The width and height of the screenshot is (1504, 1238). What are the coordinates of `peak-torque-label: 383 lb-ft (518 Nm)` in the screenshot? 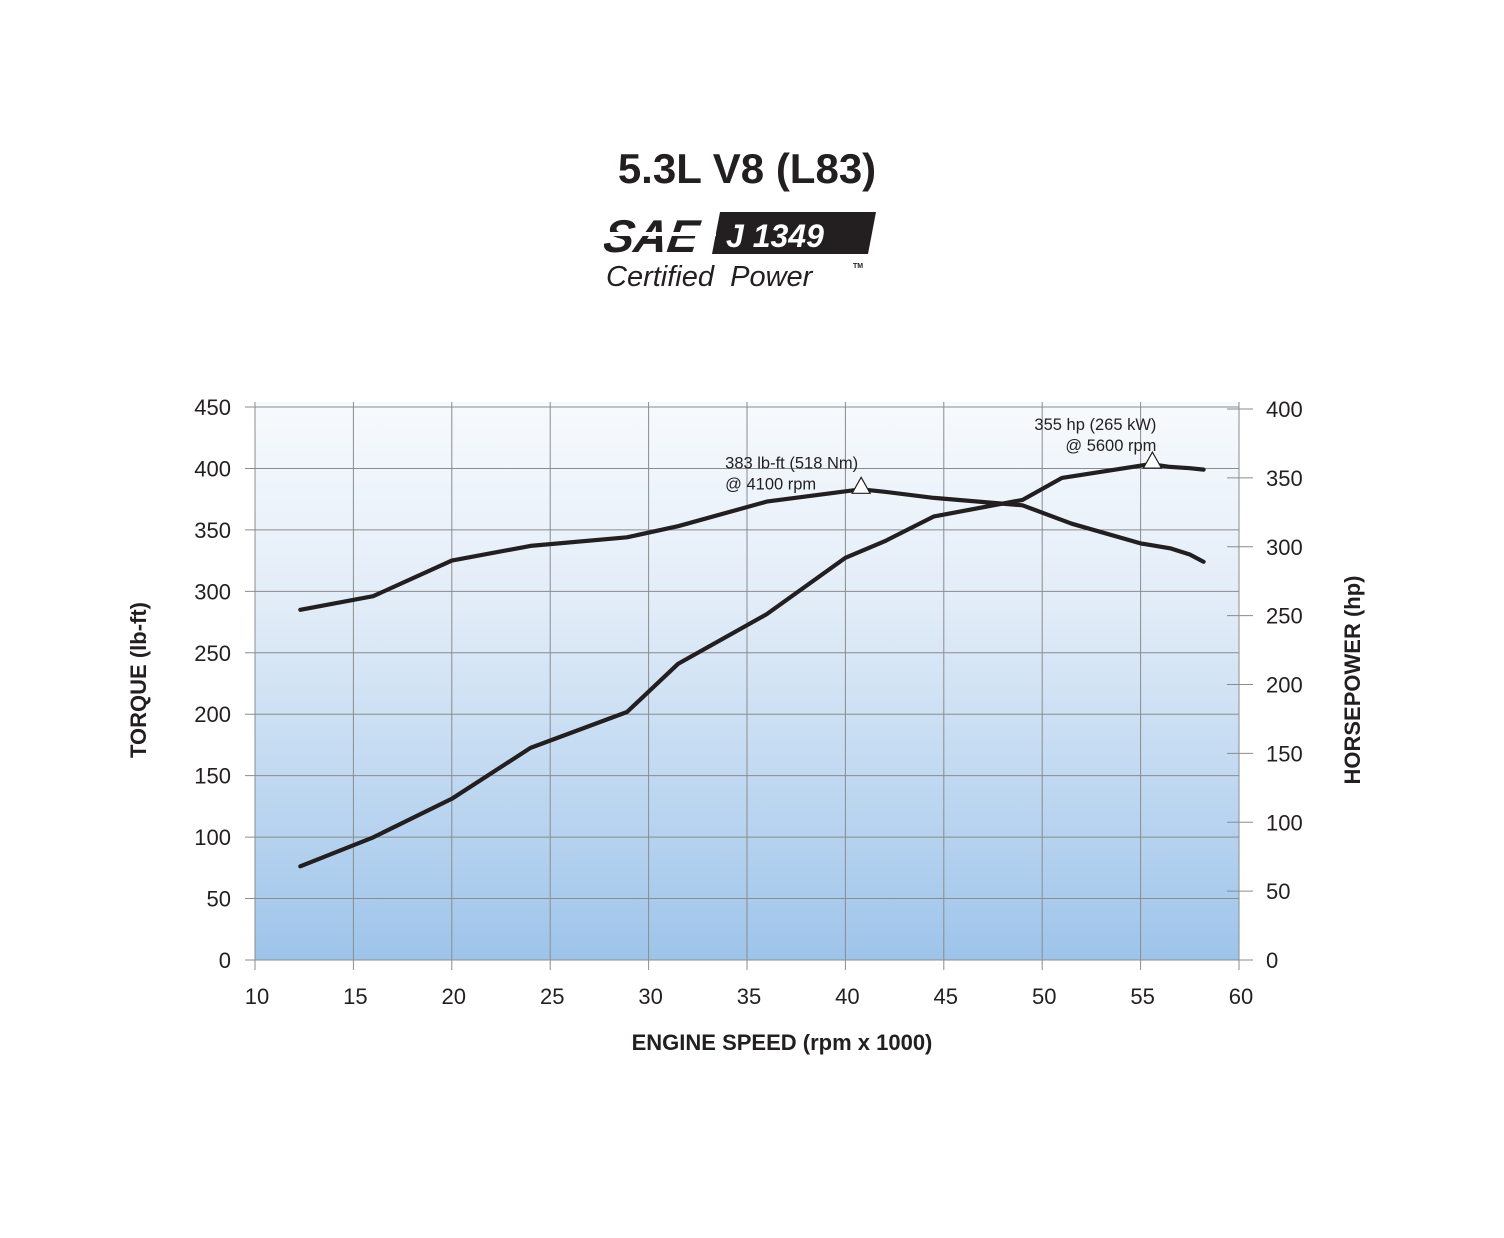 It's located at (791, 463).